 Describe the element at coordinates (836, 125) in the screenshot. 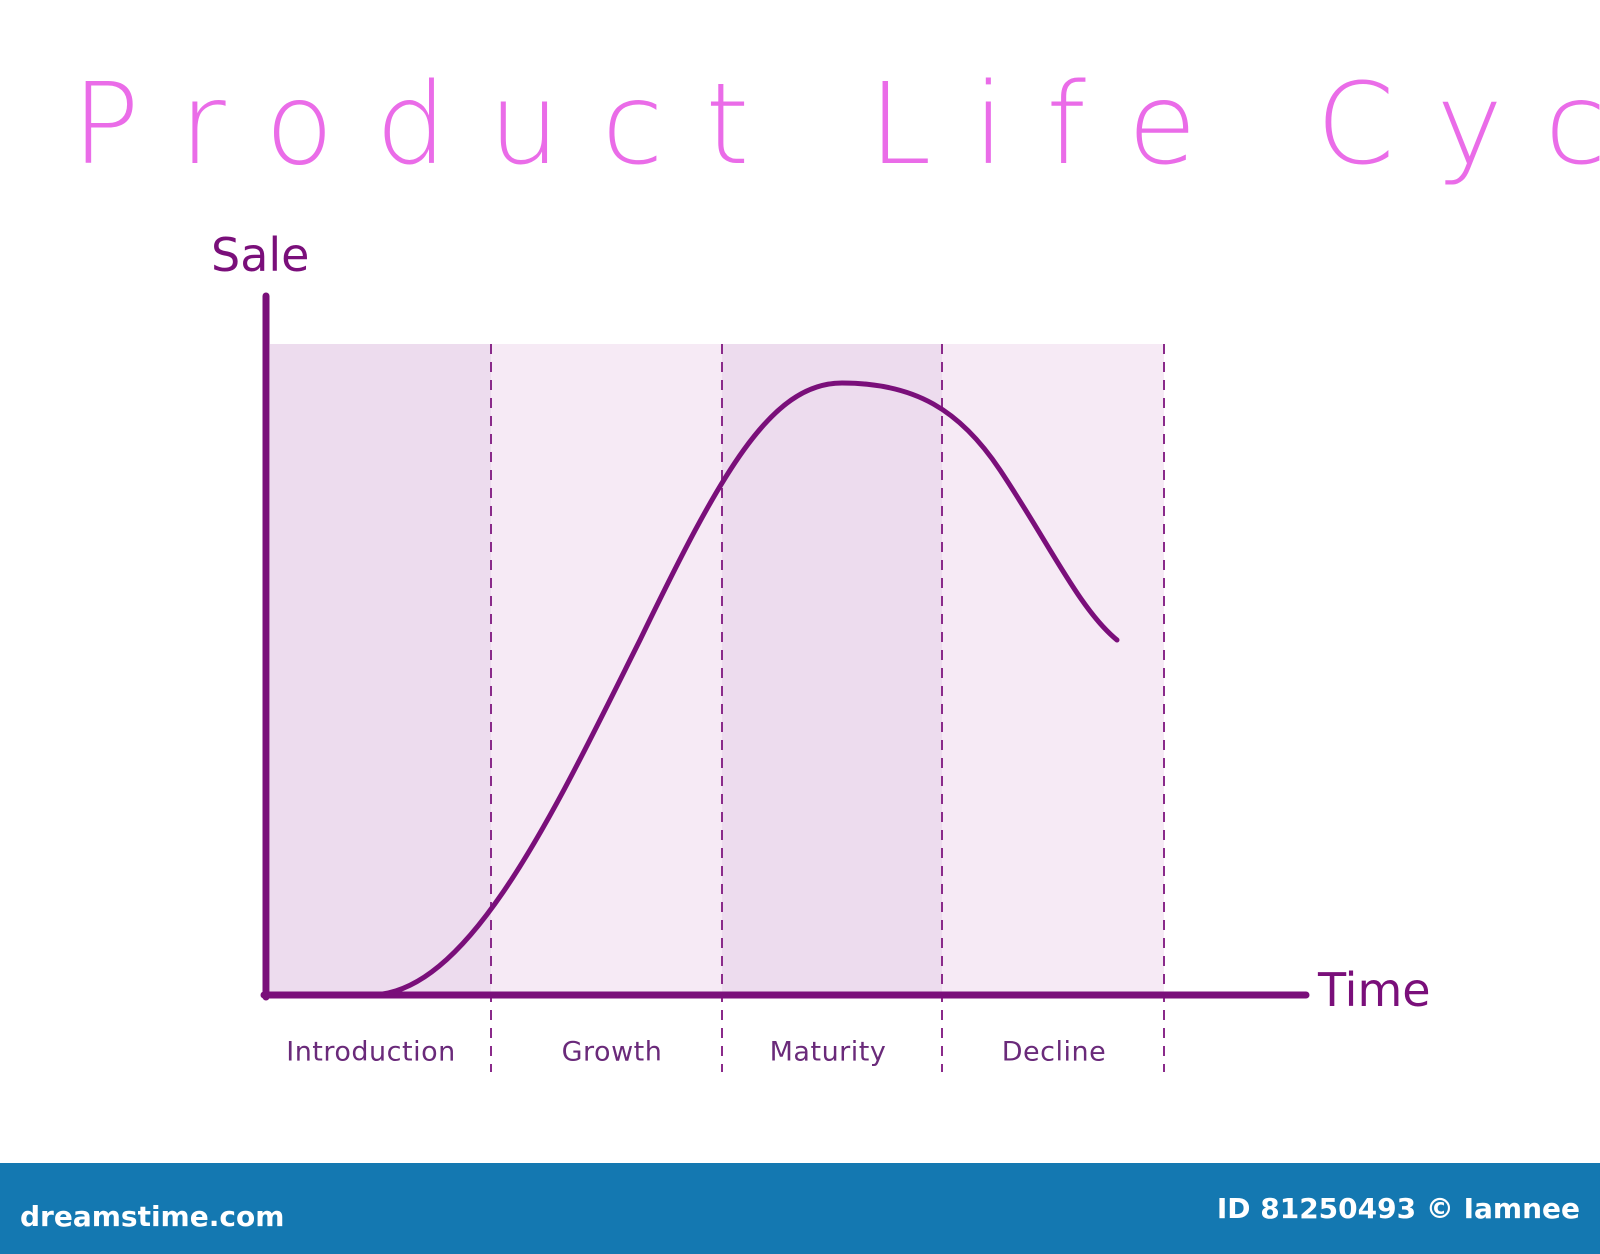

I see `title: Product Life Cycle` at that location.